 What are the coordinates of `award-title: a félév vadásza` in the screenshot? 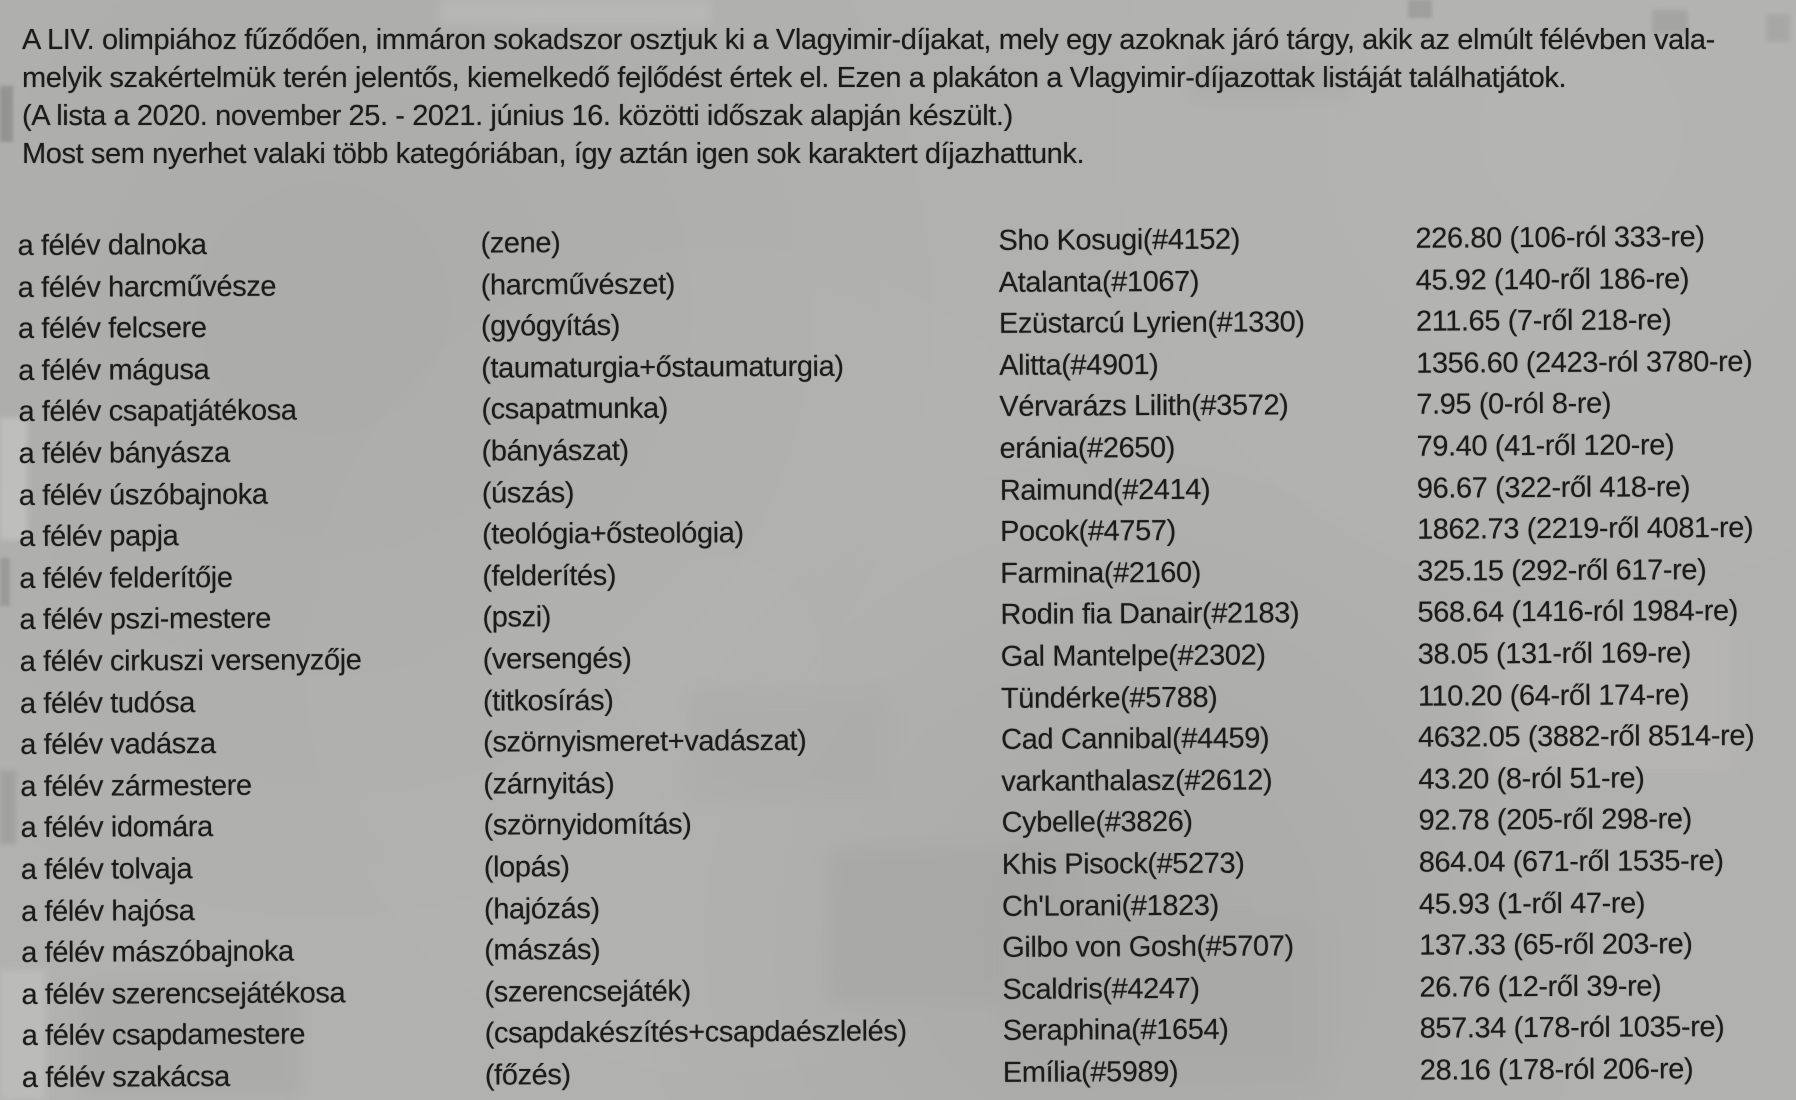 It's located at (118, 745).